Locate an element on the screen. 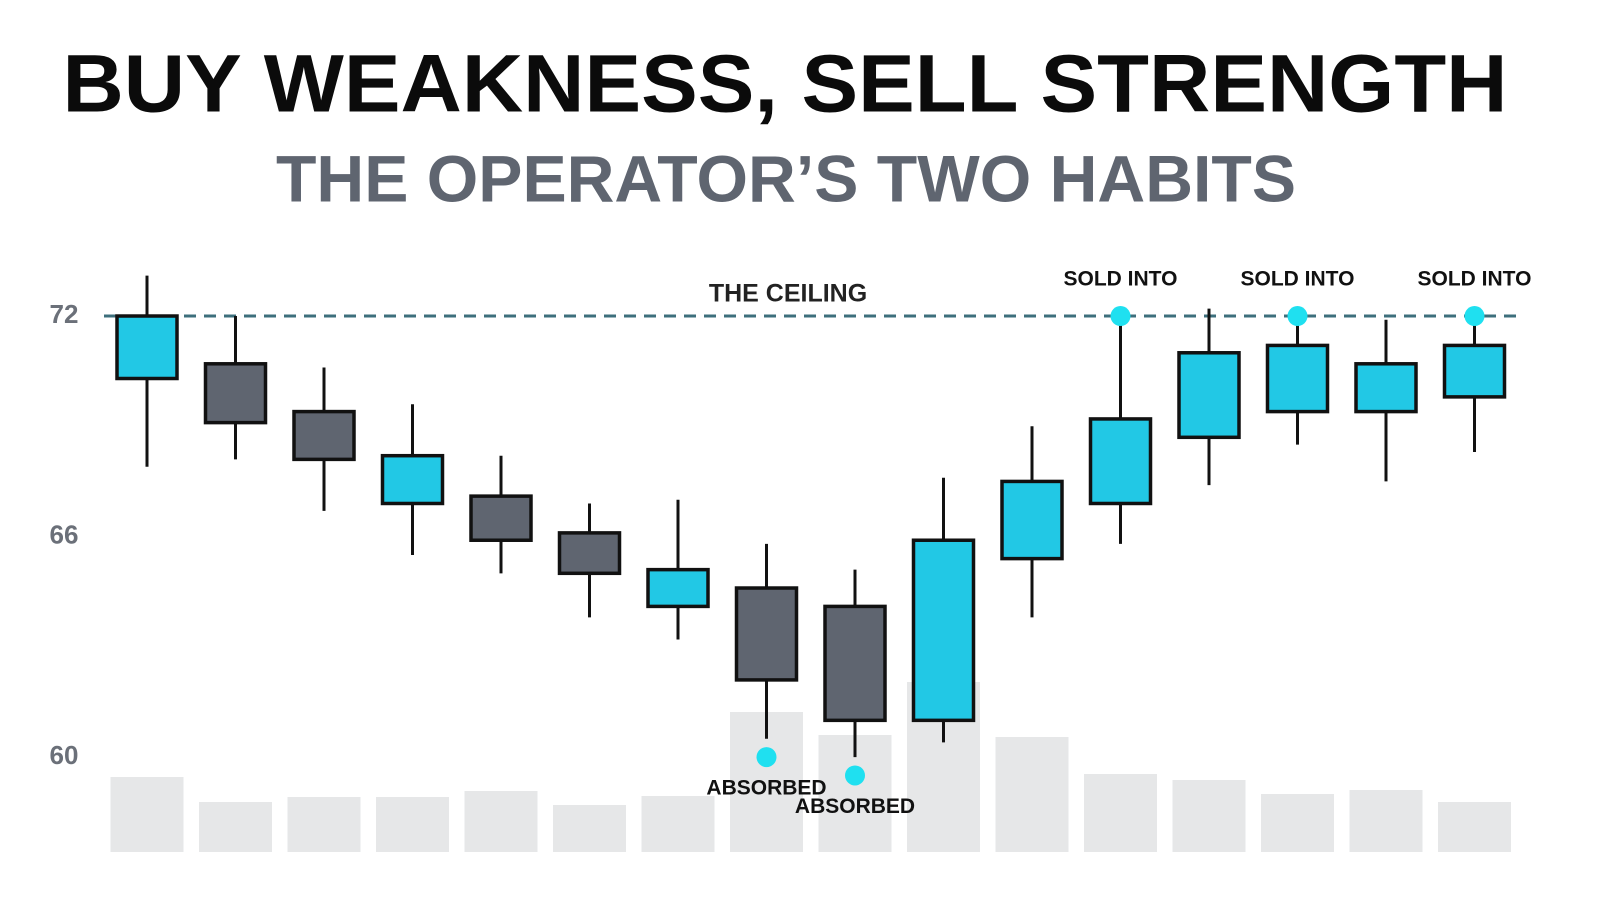  y-tick-label: 72 is located at coordinates (64, 314).